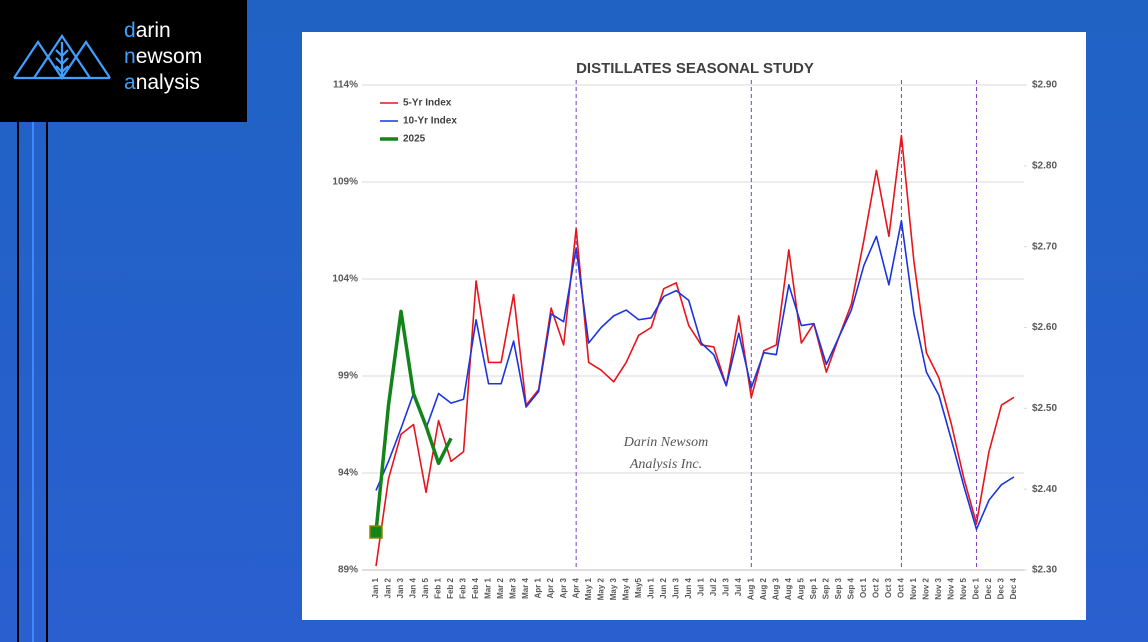  What do you see at coordinates (348, 570) in the screenshot?
I see `y-tick-label: 89%` at bounding box center [348, 570].